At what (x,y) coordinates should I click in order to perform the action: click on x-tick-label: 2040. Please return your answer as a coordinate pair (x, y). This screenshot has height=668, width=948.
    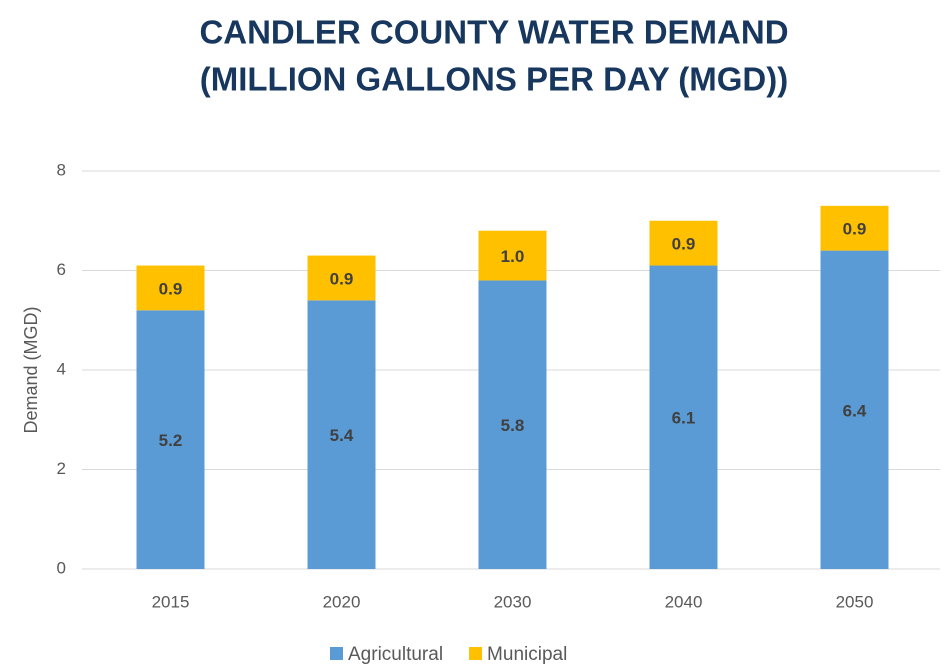
    Looking at the image, I should click on (684, 601).